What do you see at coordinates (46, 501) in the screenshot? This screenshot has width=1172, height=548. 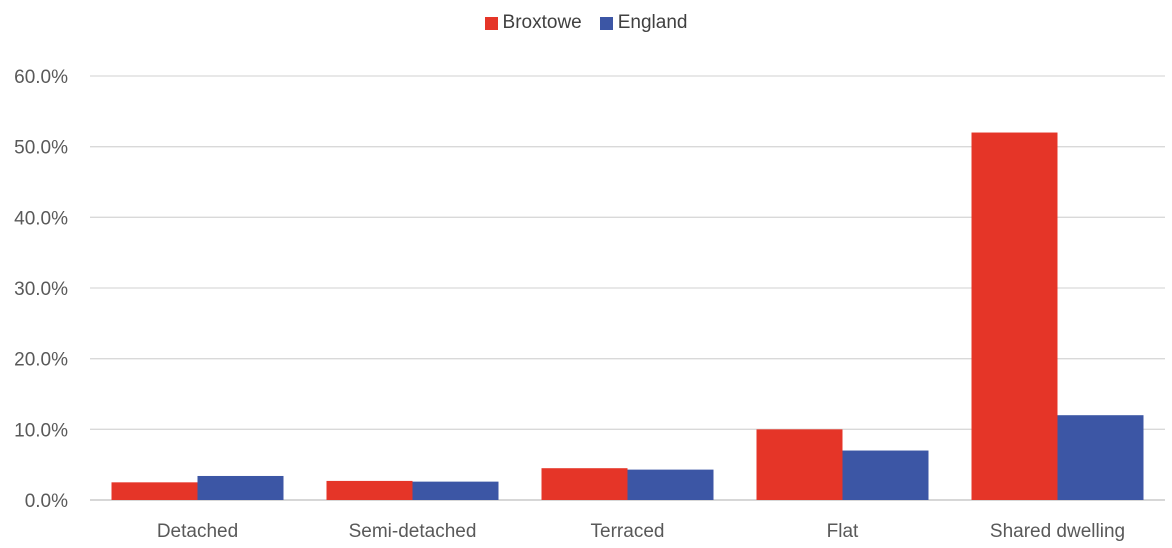 I see `y-tick-label: 0.0%` at bounding box center [46, 501].